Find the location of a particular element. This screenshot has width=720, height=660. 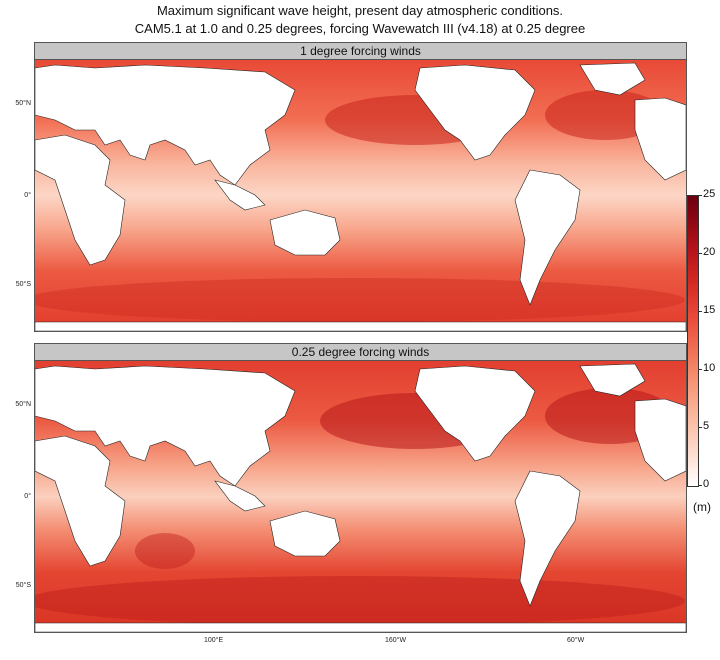

lat-label-0-p2: 0° is located at coordinates (27, 496).